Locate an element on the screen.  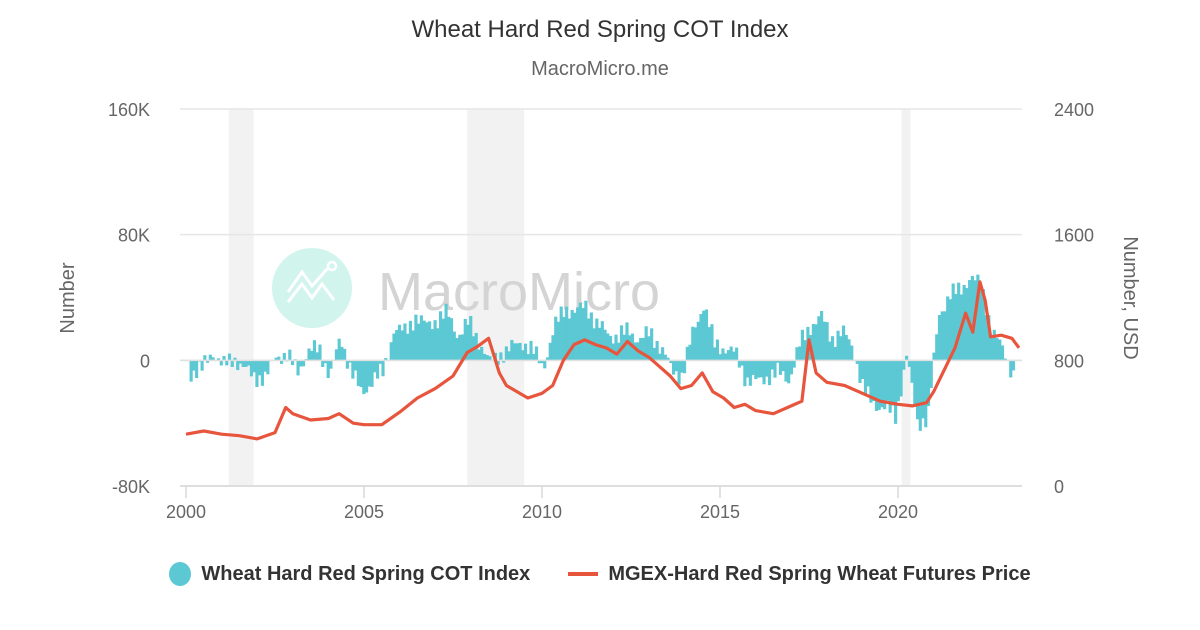
y-left-tick-label: 160K is located at coordinates (129, 110).